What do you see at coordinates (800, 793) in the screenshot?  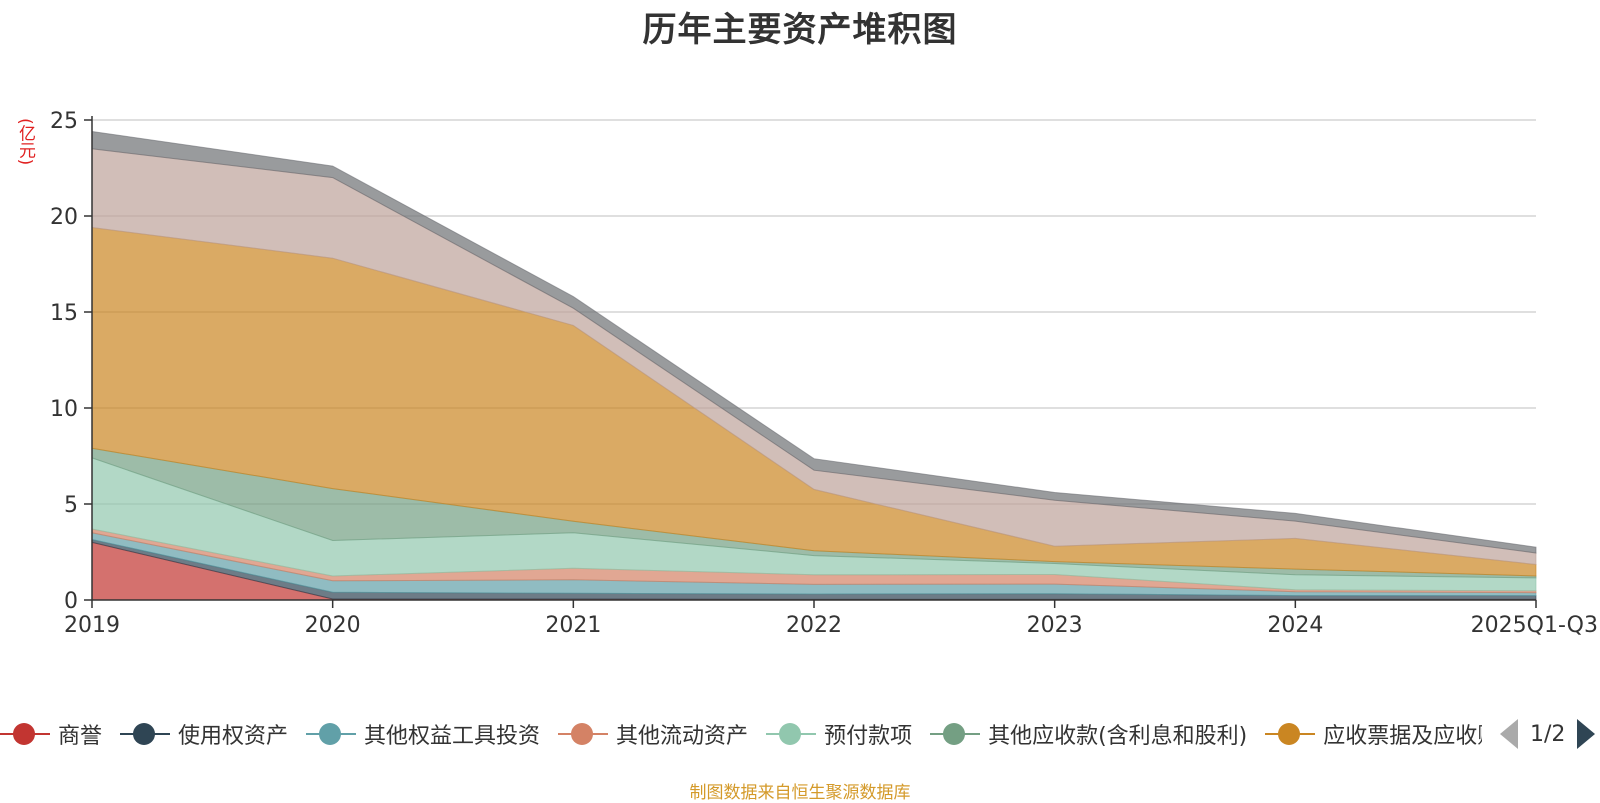 I see `data-source-note: 制图数据来自恒生聚源数据库` at bounding box center [800, 793].